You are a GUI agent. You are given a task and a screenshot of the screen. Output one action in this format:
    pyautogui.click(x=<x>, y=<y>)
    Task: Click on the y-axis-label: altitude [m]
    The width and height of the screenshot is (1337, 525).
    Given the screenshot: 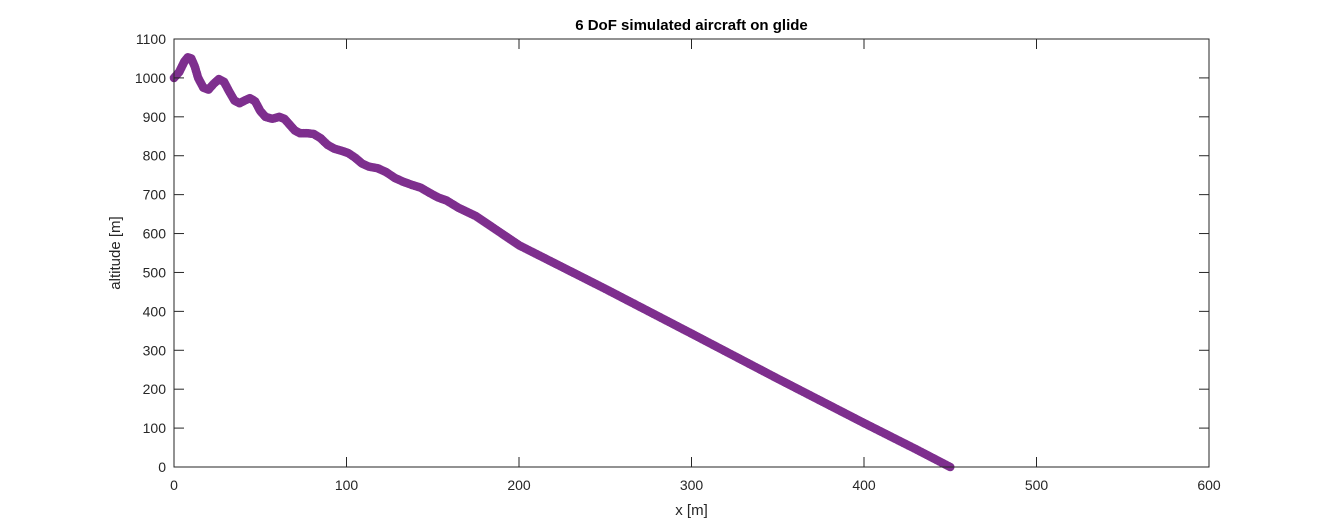 What is the action you would take?
    pyautogui.click(x=115, y=252)
    